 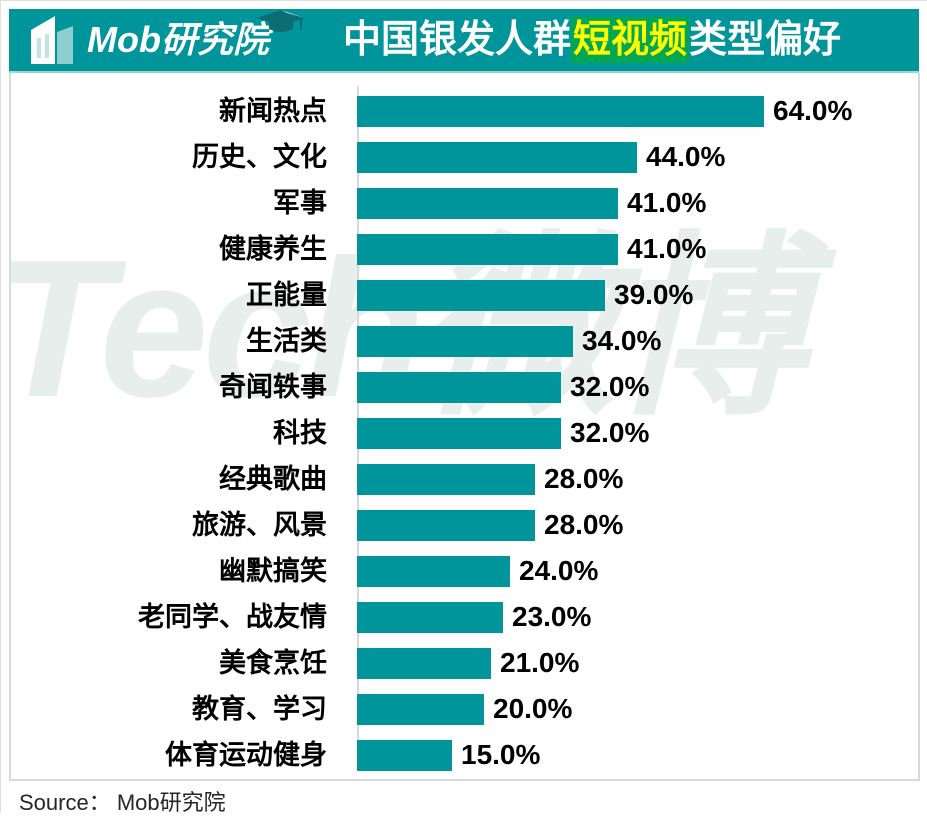 I want to click on mob-logo: Mob研究院, so click(x=167, y=39).